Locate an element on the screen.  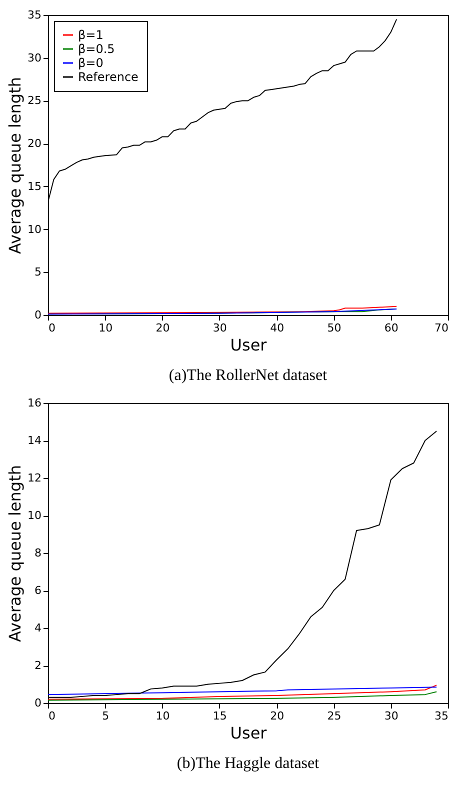
legend-label: β=1 is located at coordinates (91, 35).